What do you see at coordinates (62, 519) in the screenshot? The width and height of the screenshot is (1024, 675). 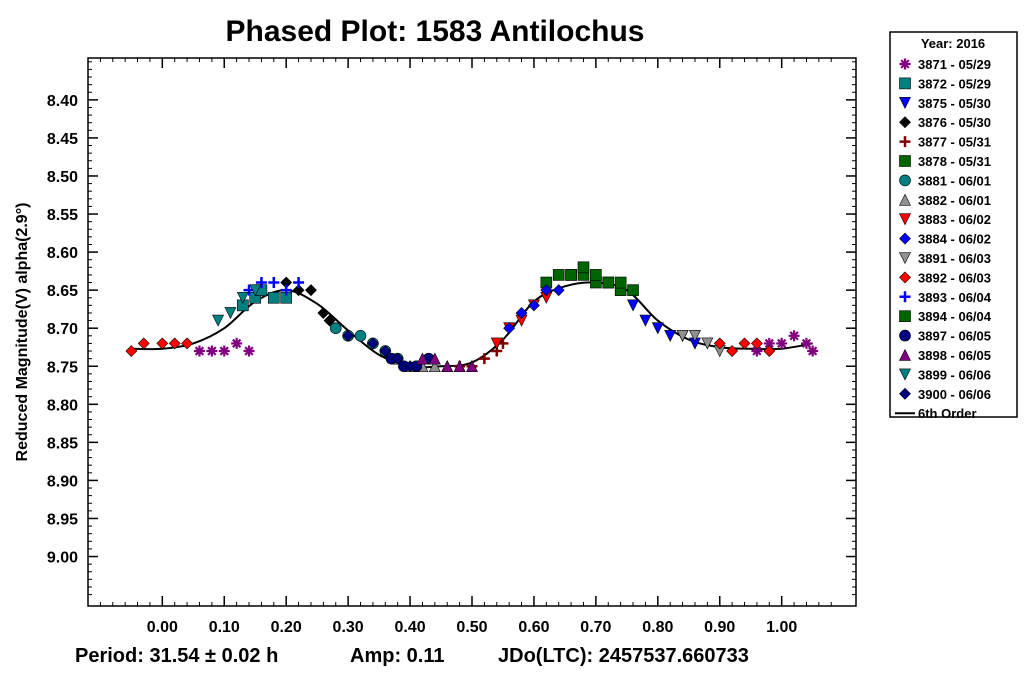 I see `y-tick-label: 8.95` at bounding box center [62, 519].